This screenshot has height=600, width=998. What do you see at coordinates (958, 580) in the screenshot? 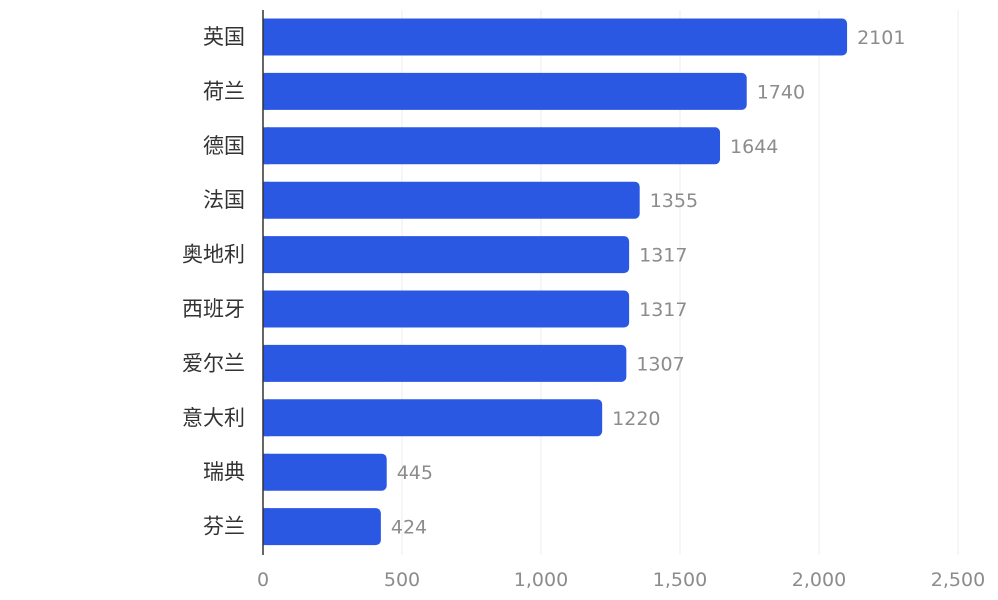
I see `x-tick-label: 2,500` at bounding box center [958, 580].